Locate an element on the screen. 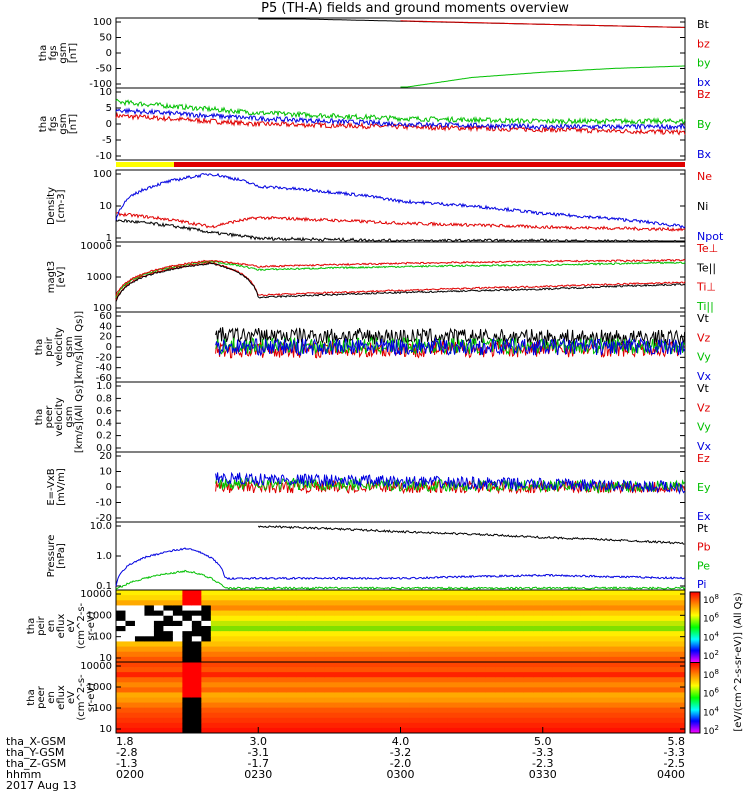  ytick-label: 60 is located at coordinates (105, 316).